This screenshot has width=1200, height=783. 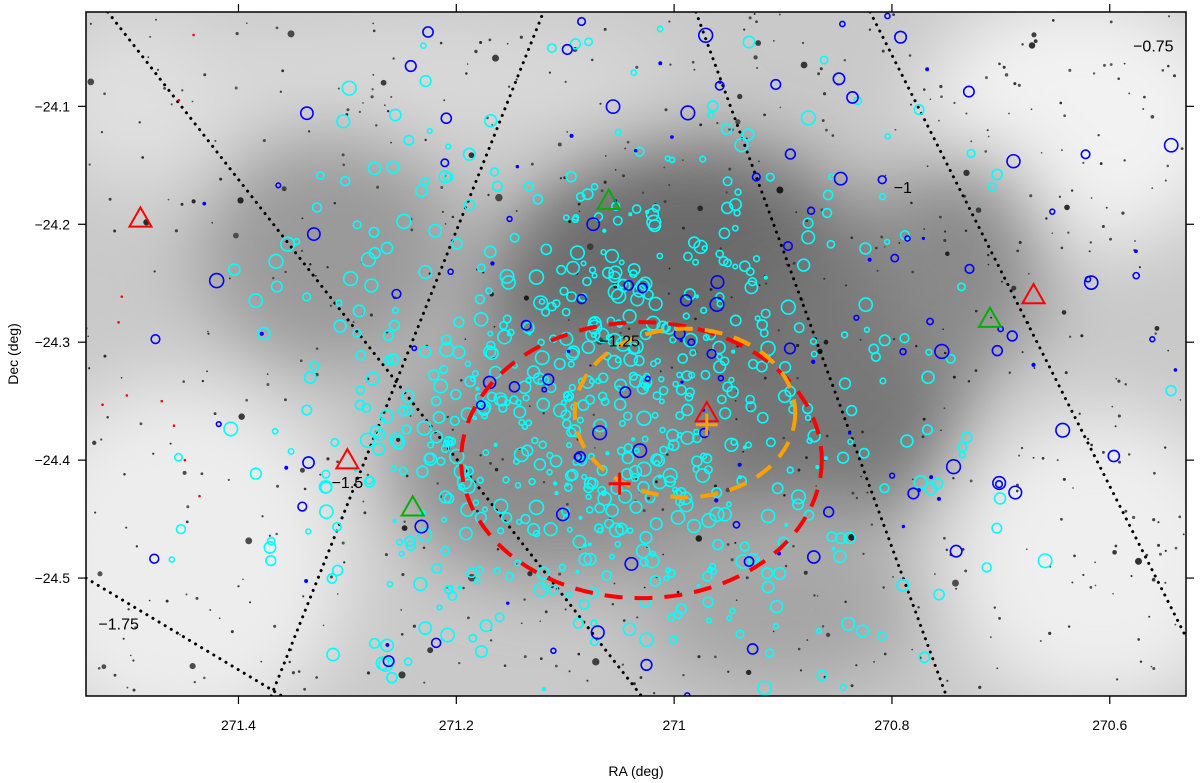 I want to click on red-point, so click(x=174, y=426).